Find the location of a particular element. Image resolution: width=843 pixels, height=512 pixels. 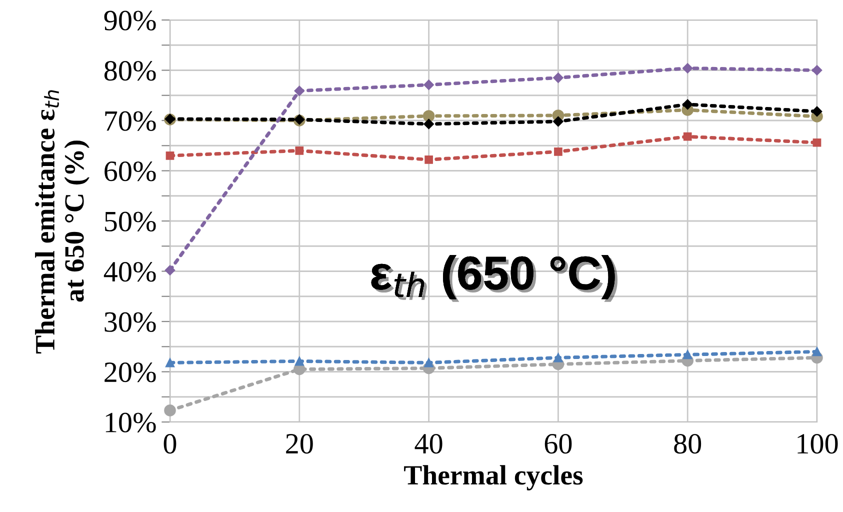

annotation: ε$_{th}$ (650 °C) is located at coordinates (494, 278).